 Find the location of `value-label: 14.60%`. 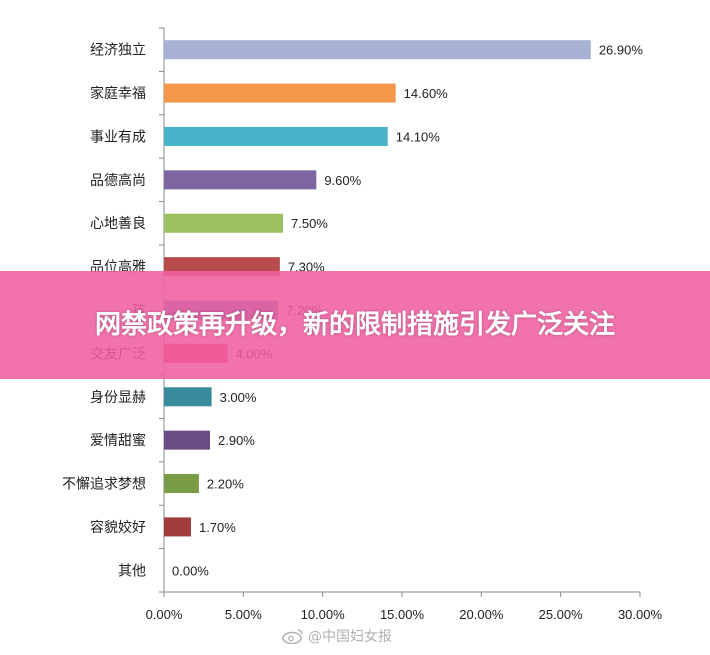

value-label: 14.60% is located at coordinates (426, 93).